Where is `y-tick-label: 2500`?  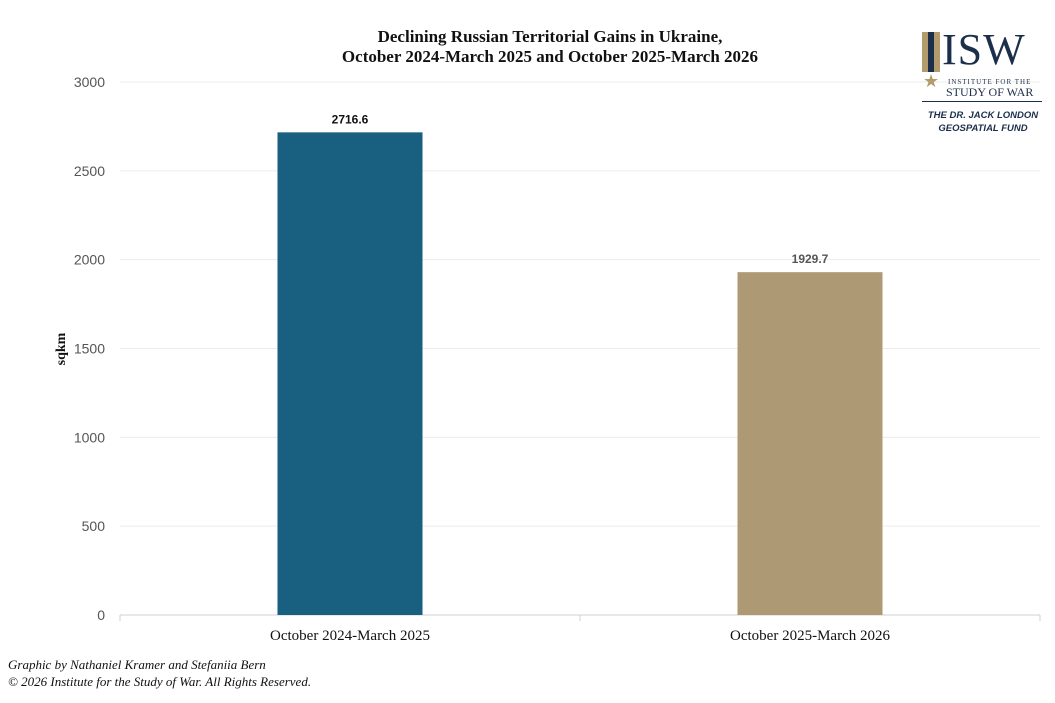
y-tick-label: 2500 is located at coordinates (89, 171).